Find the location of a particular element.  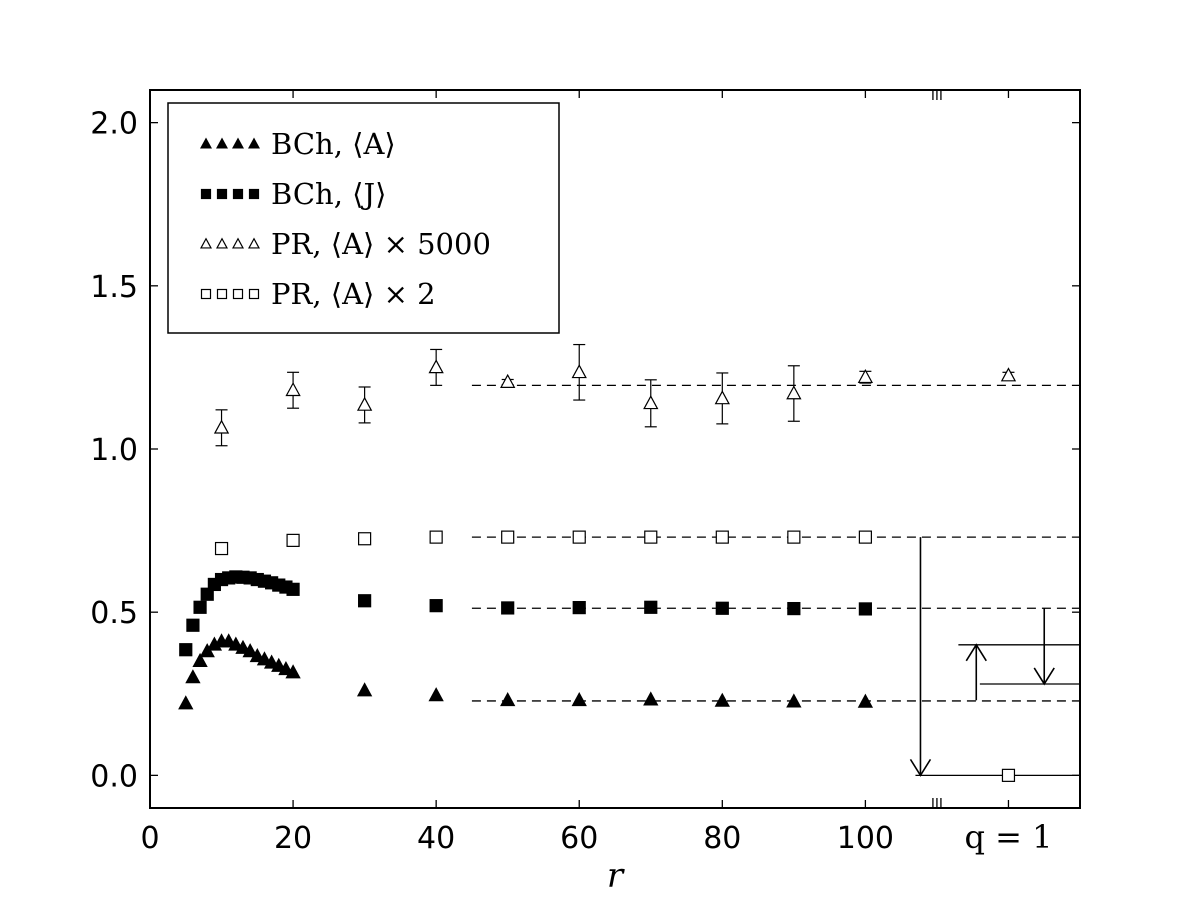

x-tick-label: 100 is located at coordinates (865, 838).